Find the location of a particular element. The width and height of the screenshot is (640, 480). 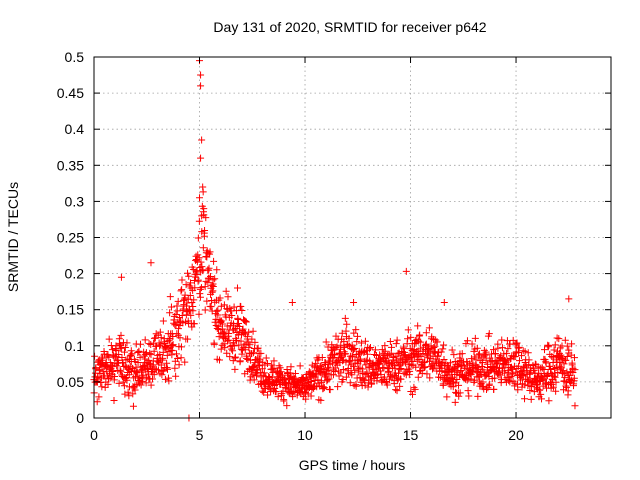

y-tick-label: 0.4 is located at coordinates (75, 129).